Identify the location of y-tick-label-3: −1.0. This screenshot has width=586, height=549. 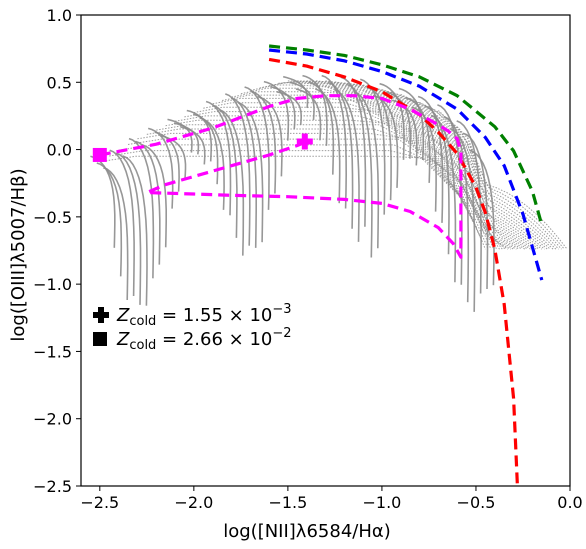
(52, 284).